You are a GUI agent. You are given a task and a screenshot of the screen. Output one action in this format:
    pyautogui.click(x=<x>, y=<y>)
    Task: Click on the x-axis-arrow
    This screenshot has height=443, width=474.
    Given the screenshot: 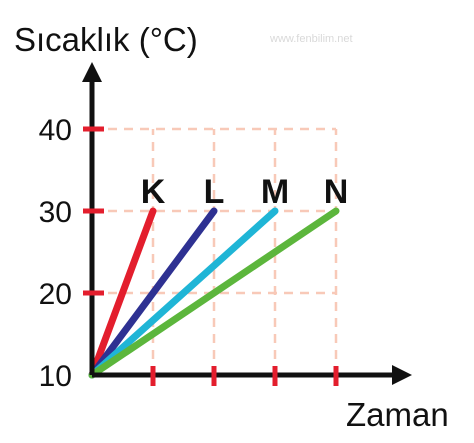 What is the action you would take?
    pyautogui.click(x=402, y=375)
    